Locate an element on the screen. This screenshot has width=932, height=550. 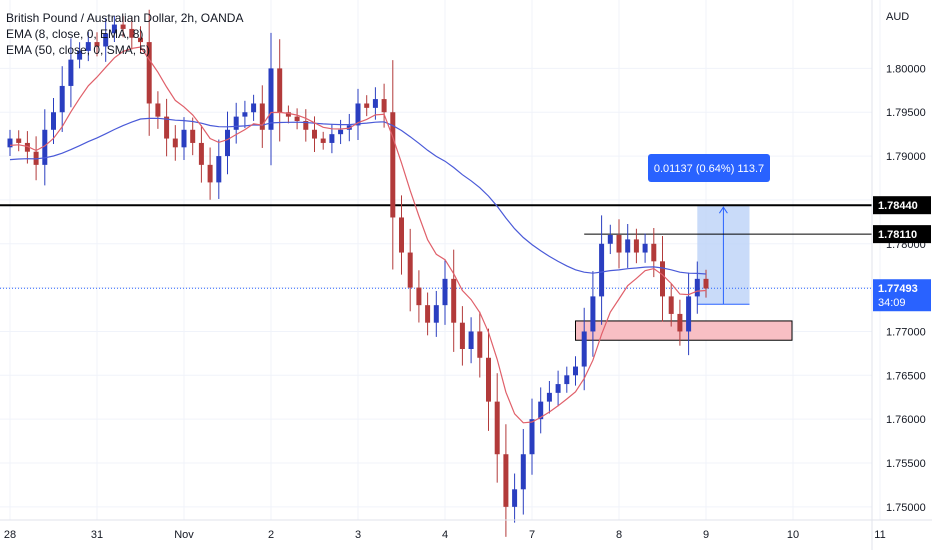
price-tick-label: 1.76000 is located at coordinates (906, 420).